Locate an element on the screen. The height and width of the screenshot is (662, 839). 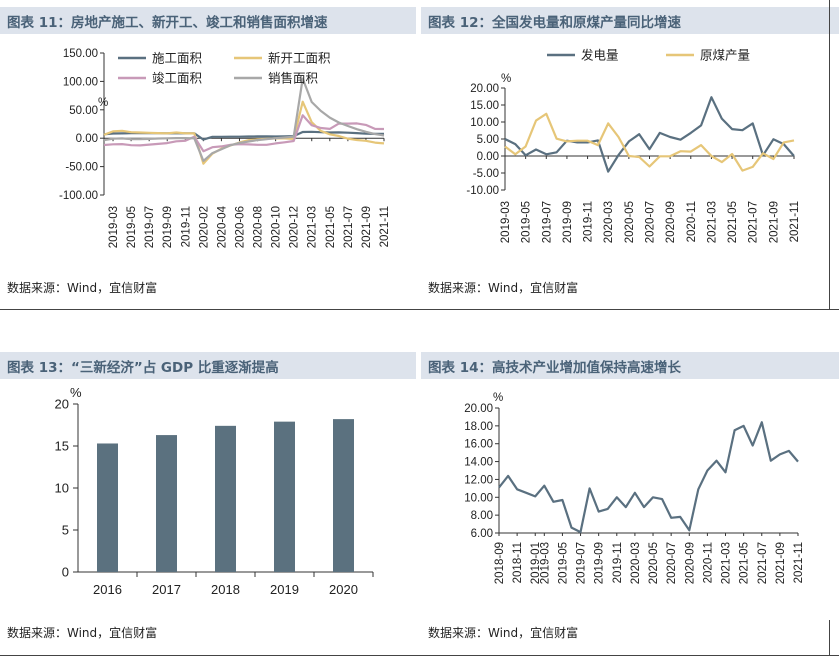
y-tick-label: 20.00 is located at coordinates (484, 89).